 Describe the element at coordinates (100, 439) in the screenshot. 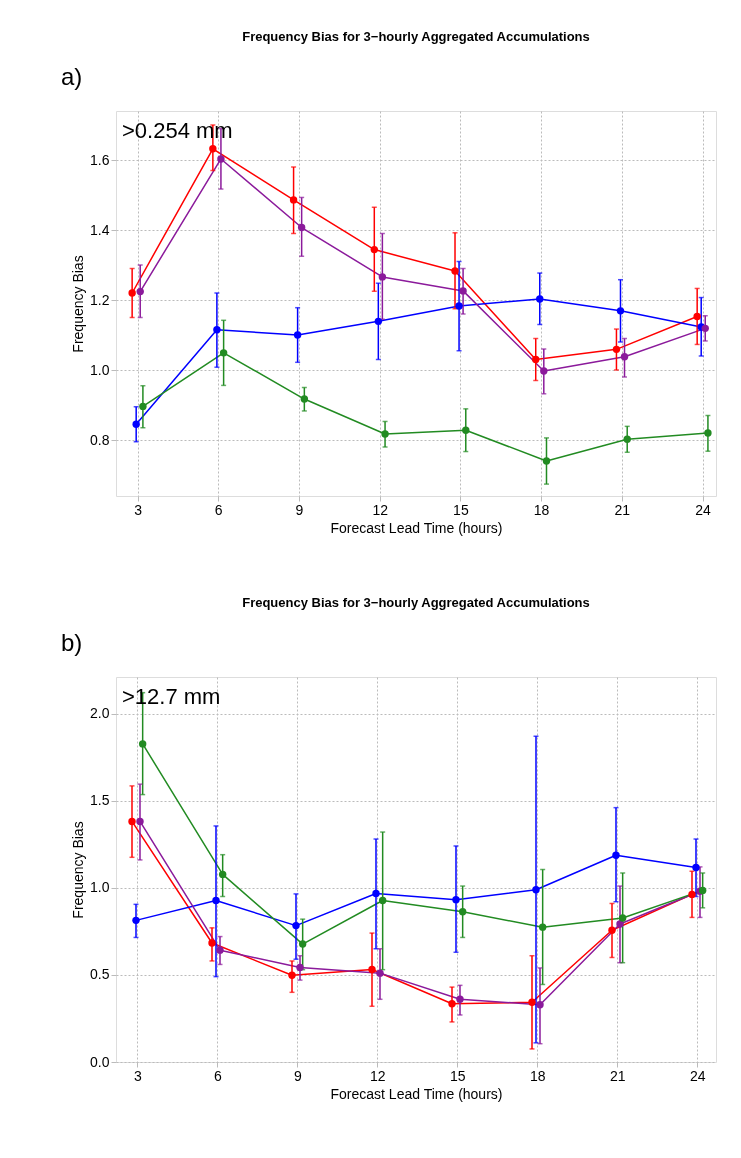

I see `y-tick-label: 0.8` at that location.